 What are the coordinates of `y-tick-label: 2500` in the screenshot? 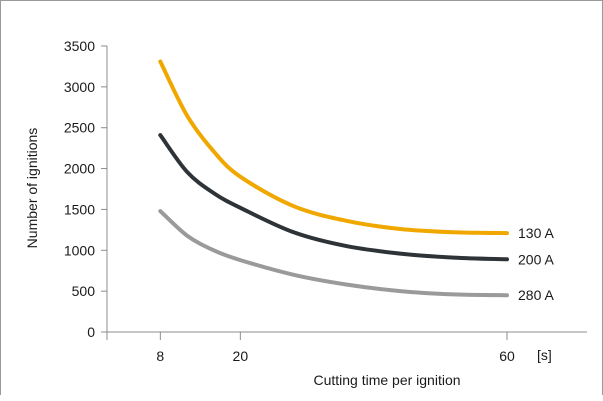 It's located at (79, 128).